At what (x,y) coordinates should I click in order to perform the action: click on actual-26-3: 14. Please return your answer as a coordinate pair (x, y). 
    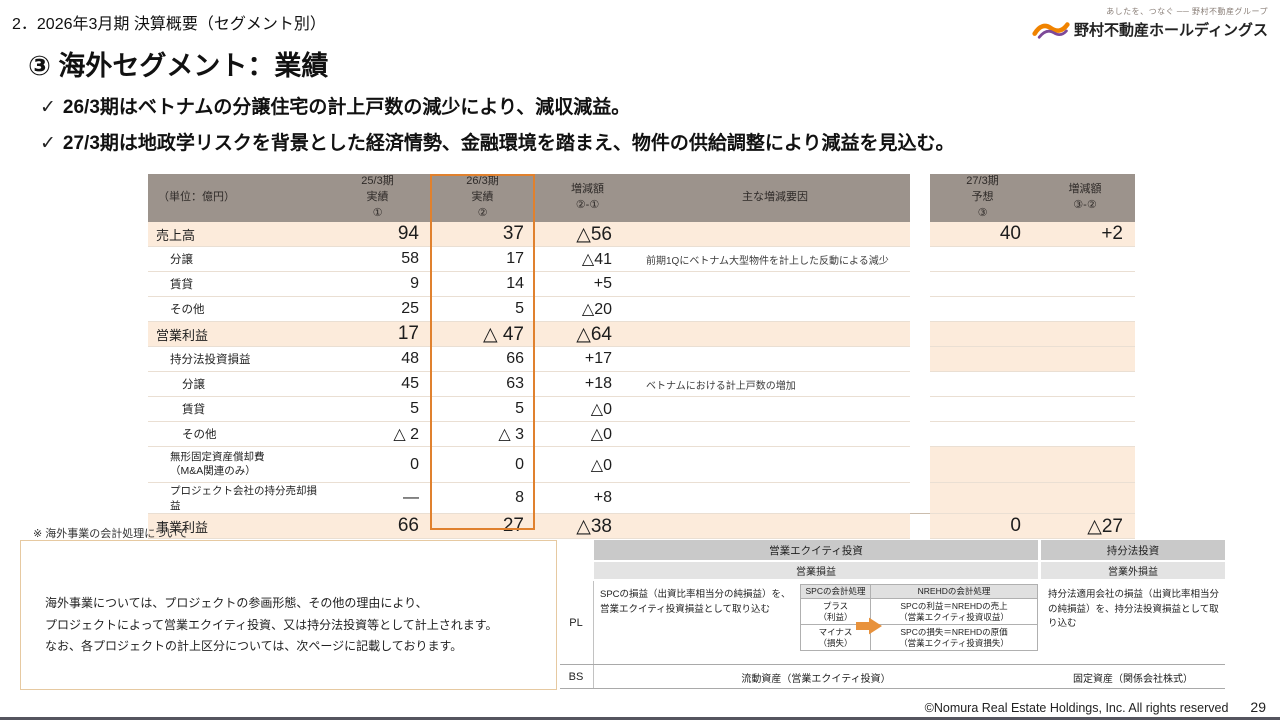
    Looking at the image, I should click on (482, 284).